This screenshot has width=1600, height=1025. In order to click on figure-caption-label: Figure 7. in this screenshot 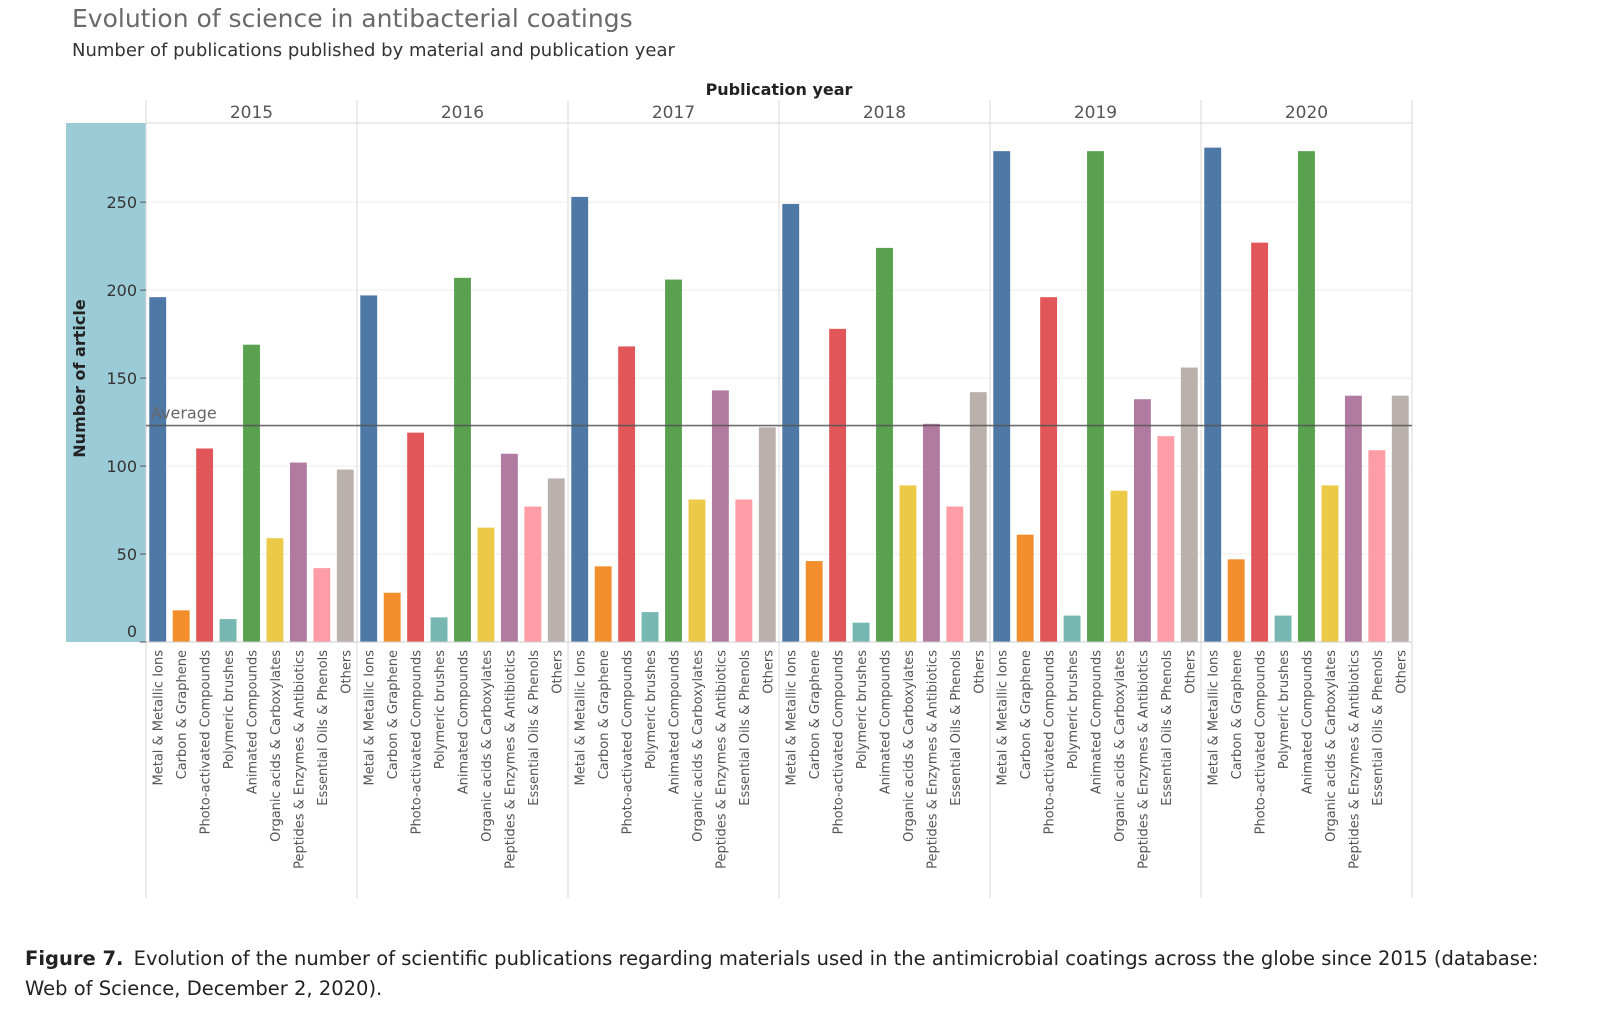, I will do `click(74, 958)`.